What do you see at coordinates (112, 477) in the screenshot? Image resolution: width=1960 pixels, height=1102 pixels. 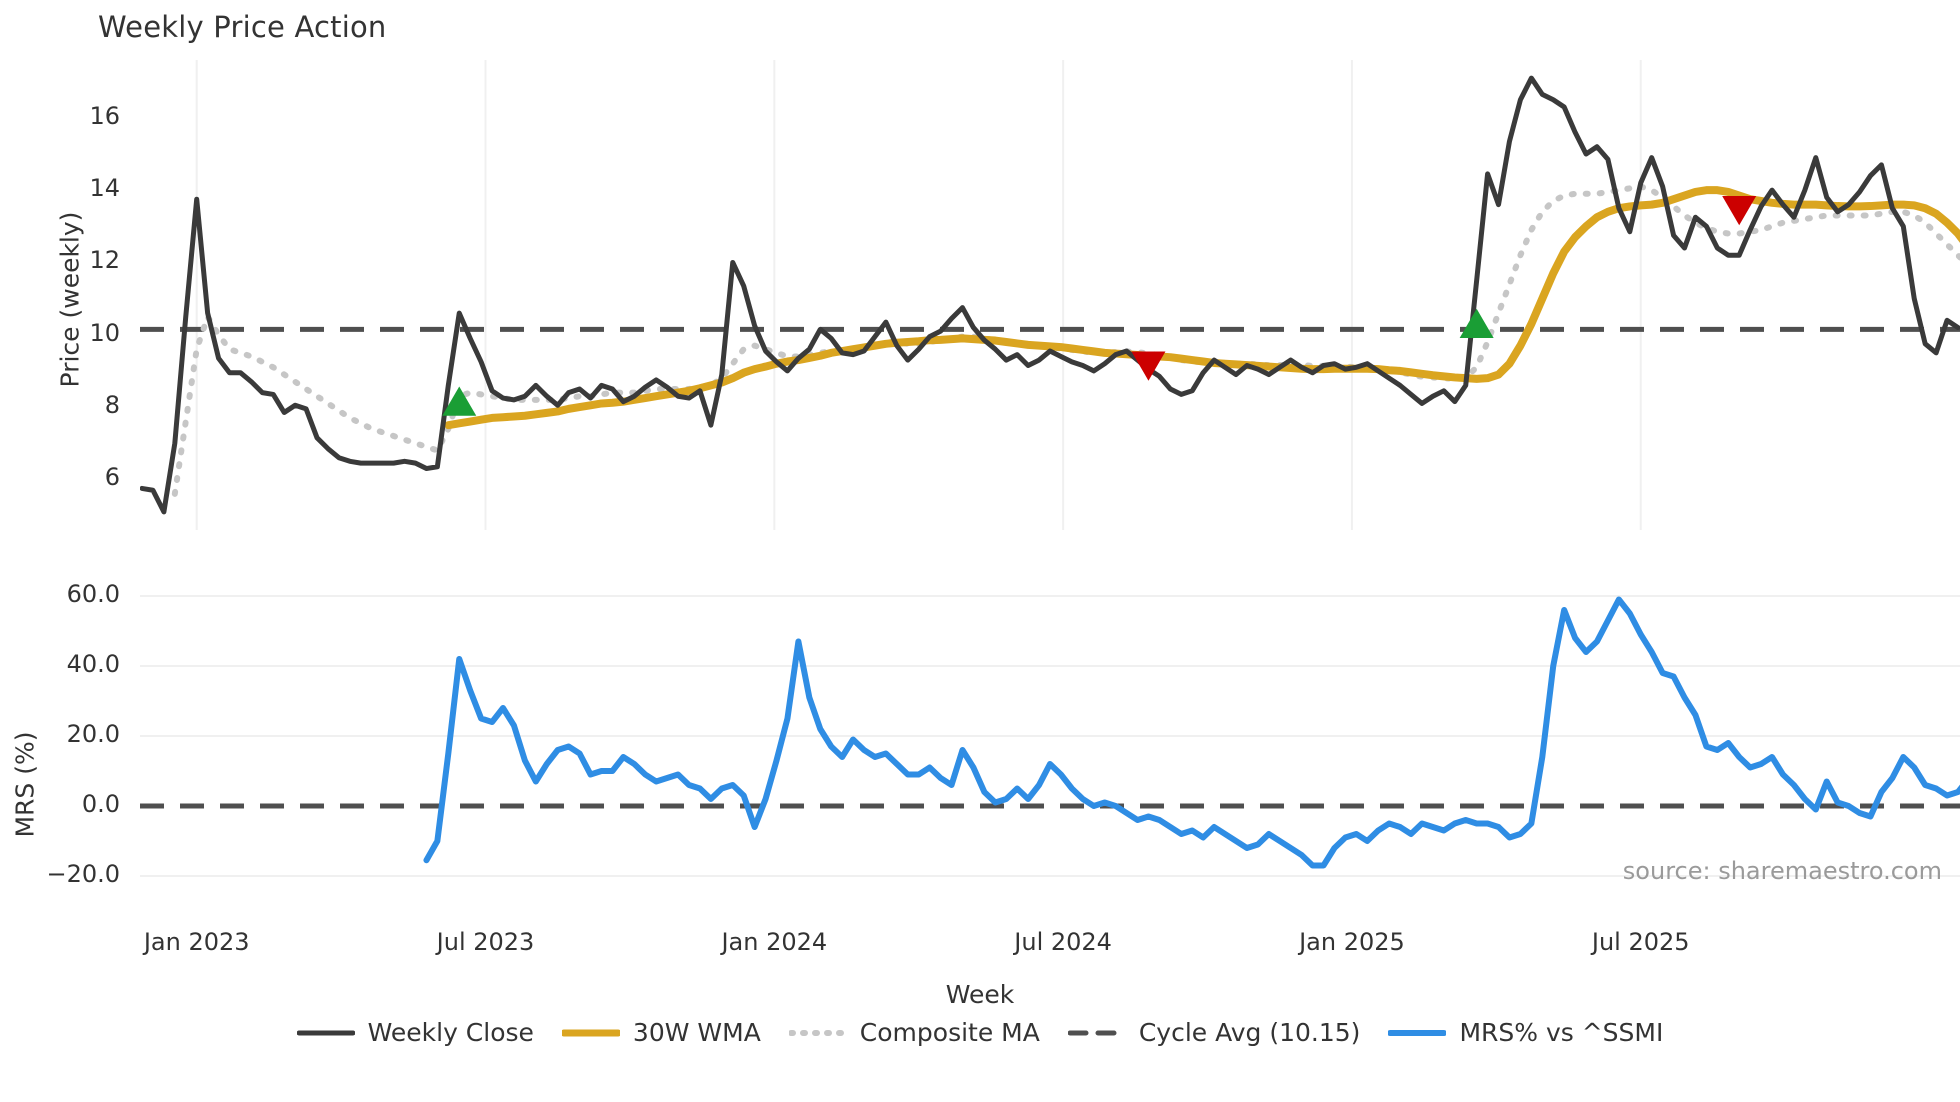 I see `price-y-tick-label: 6` at bounding box center [112, 477].